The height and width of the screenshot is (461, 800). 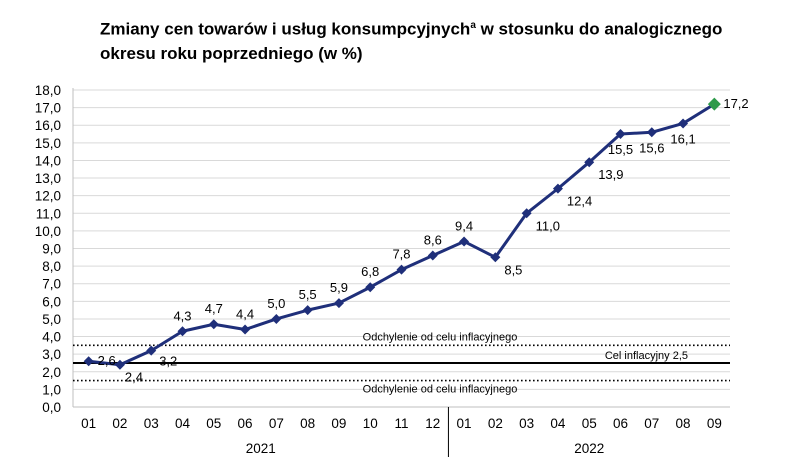 What do you see at coordinates (48, 196) in the screenshot?
I see `y-tick-label: 12,0` at bounding box center [48, 196].